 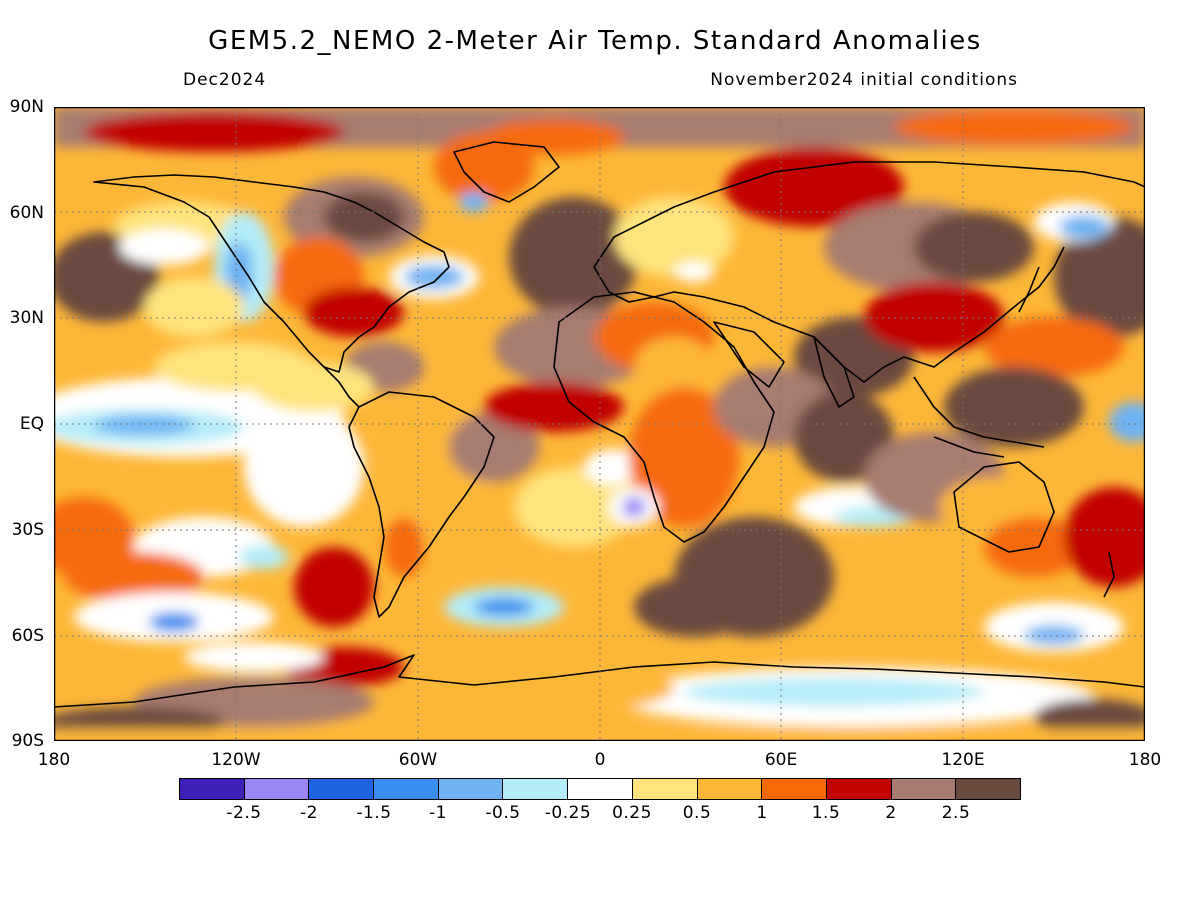 What do you see at coordinates (762, 813) in the screenshot?
I see `colorbar-label: 1` at bounding box center [762, 813].